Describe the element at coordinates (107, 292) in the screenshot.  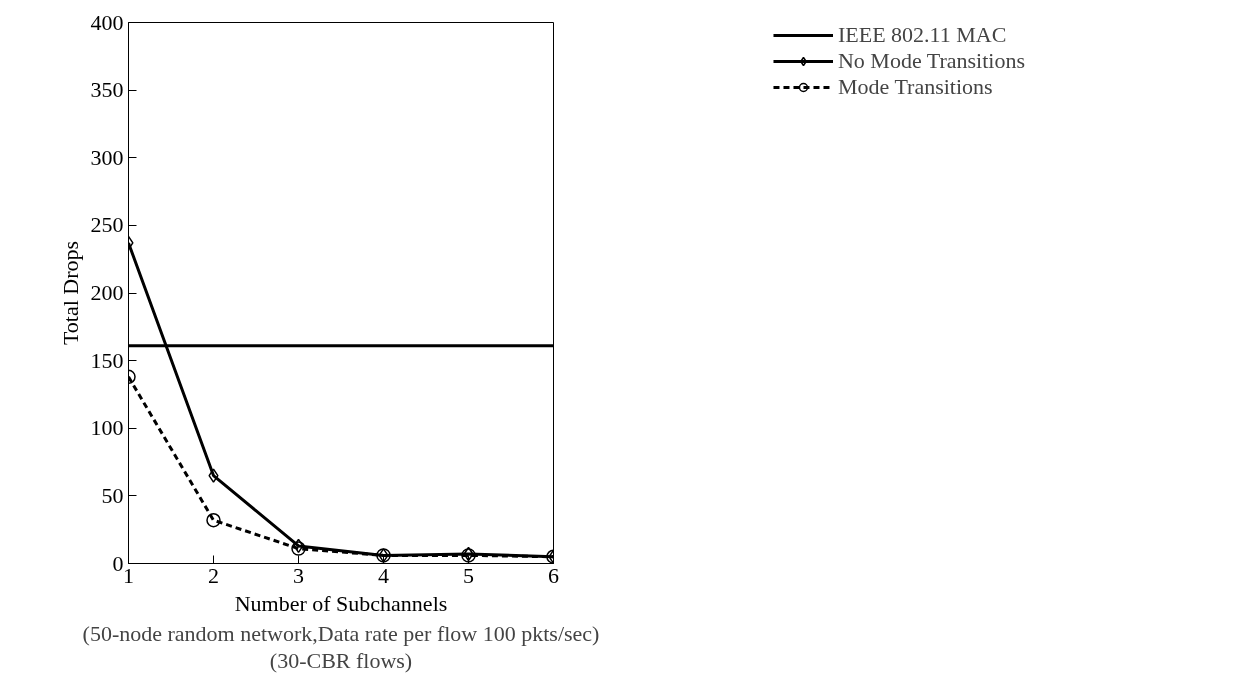
I see `y-tick-label: 200` at that location.